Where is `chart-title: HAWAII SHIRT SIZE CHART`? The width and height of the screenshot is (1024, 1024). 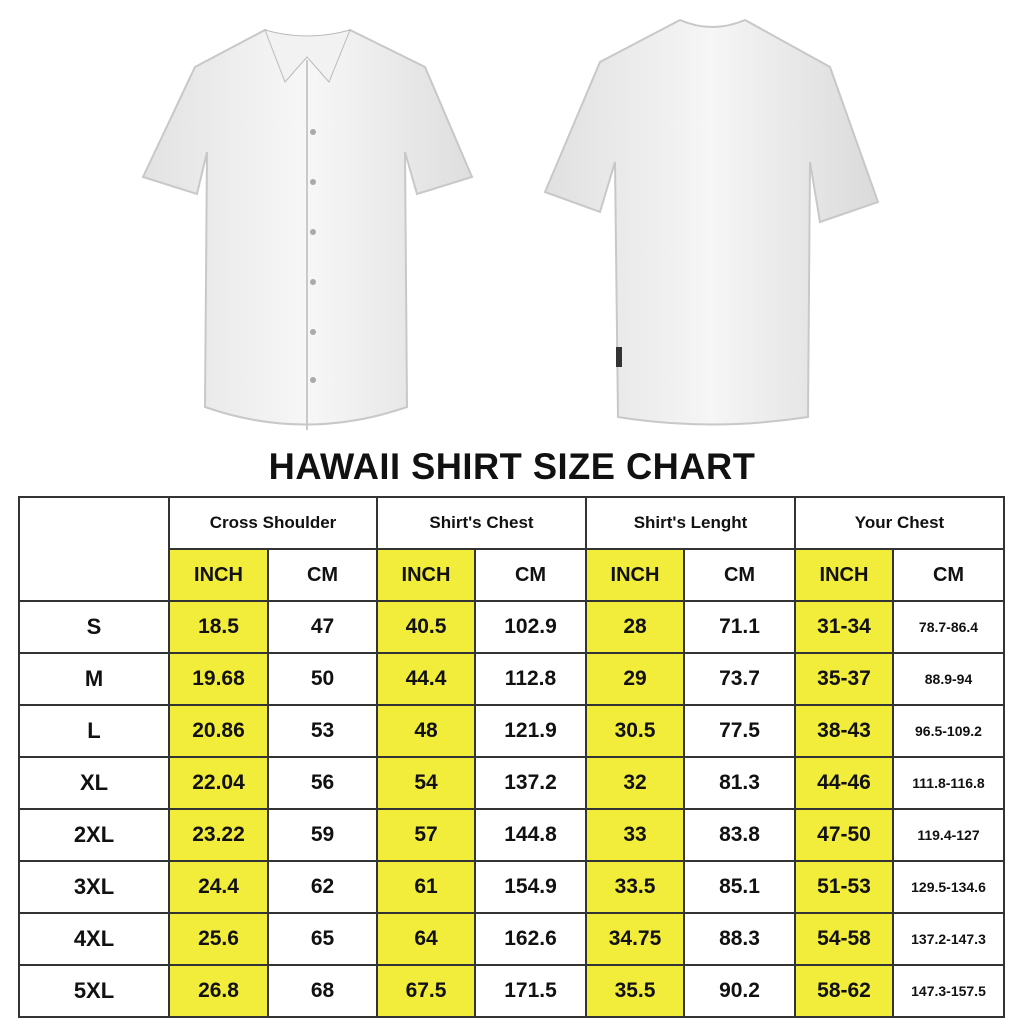
chart-title: HAWAII SHIRT SIZE CHART is located at coordinates (512, 466).